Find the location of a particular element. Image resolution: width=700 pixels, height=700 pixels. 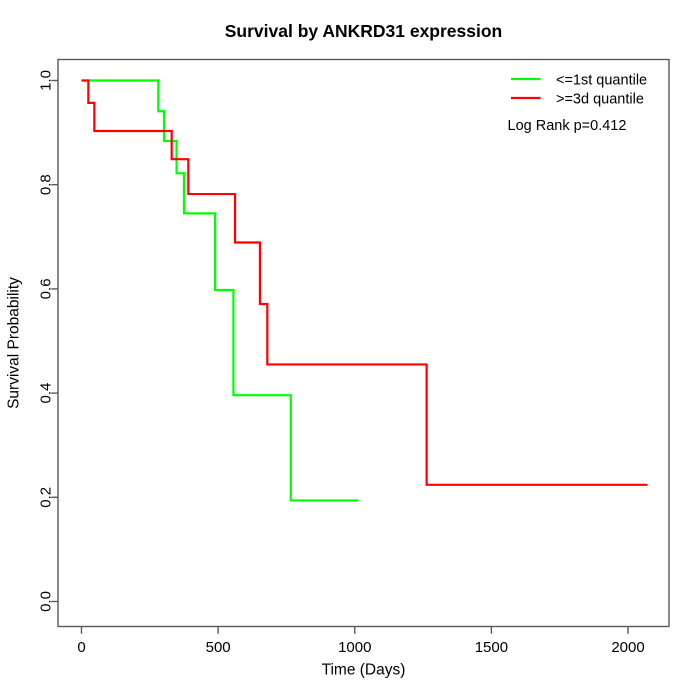

y-tick-label-5: 1.0 is located at coordinates (45, 80).